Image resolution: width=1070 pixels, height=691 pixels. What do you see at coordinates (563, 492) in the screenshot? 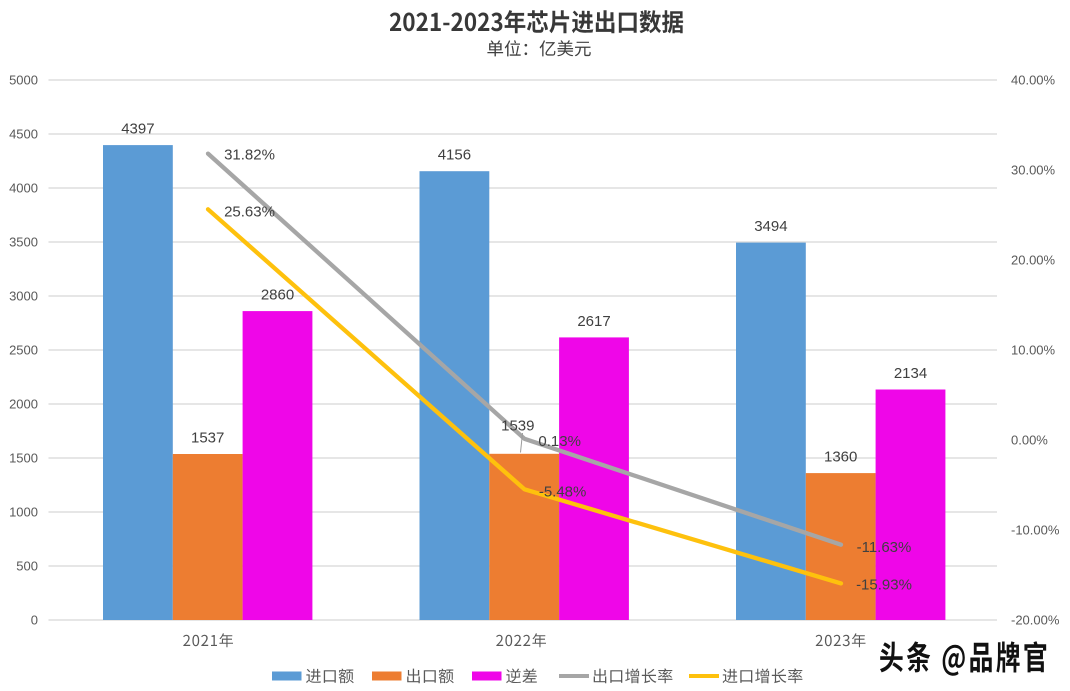
I see `svg-text: -5.48%` at bounding box center [563, 492].